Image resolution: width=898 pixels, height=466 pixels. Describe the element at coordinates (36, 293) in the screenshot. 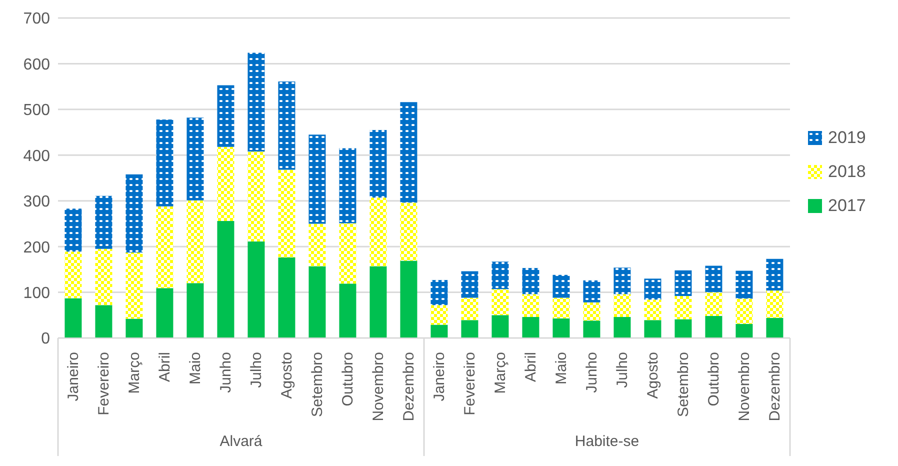

I see `y-tick-label: 100` at that location.